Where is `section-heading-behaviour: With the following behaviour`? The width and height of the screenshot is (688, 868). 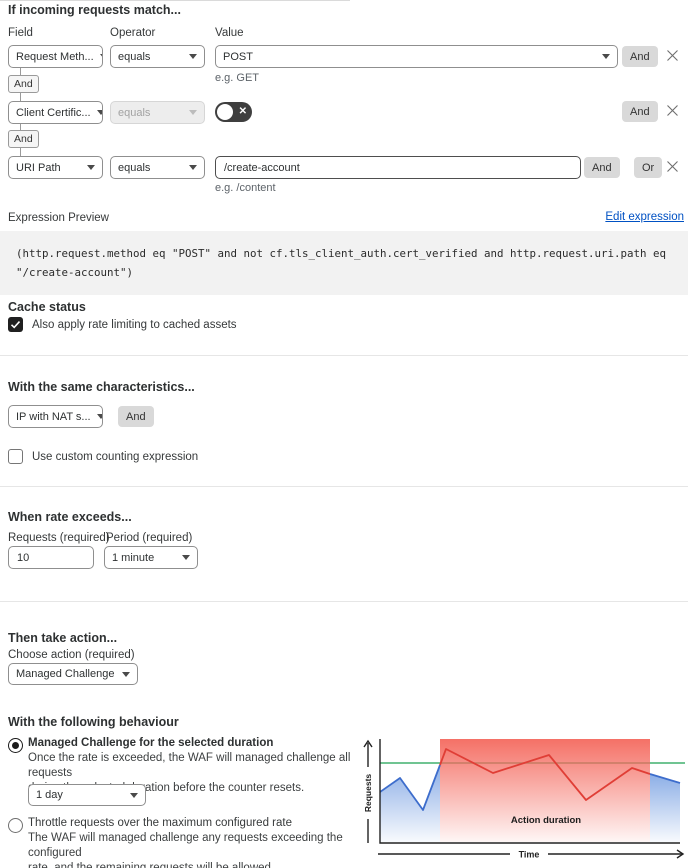
section-heading-behaviour: With the following behaviour is located at coordinates (93, 722).